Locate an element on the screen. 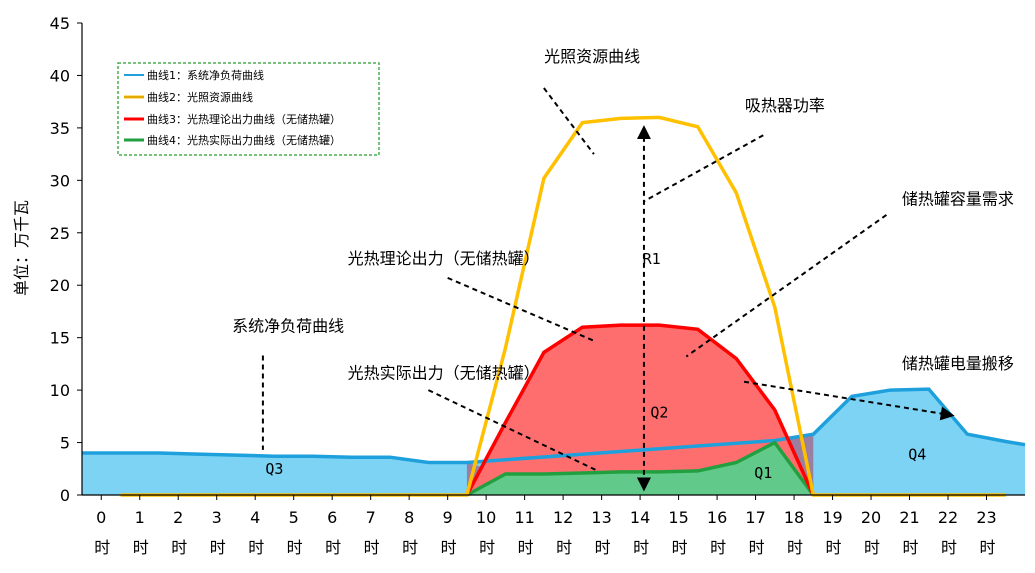  y-tick-label: 35 is located at coordinates (60, 128).